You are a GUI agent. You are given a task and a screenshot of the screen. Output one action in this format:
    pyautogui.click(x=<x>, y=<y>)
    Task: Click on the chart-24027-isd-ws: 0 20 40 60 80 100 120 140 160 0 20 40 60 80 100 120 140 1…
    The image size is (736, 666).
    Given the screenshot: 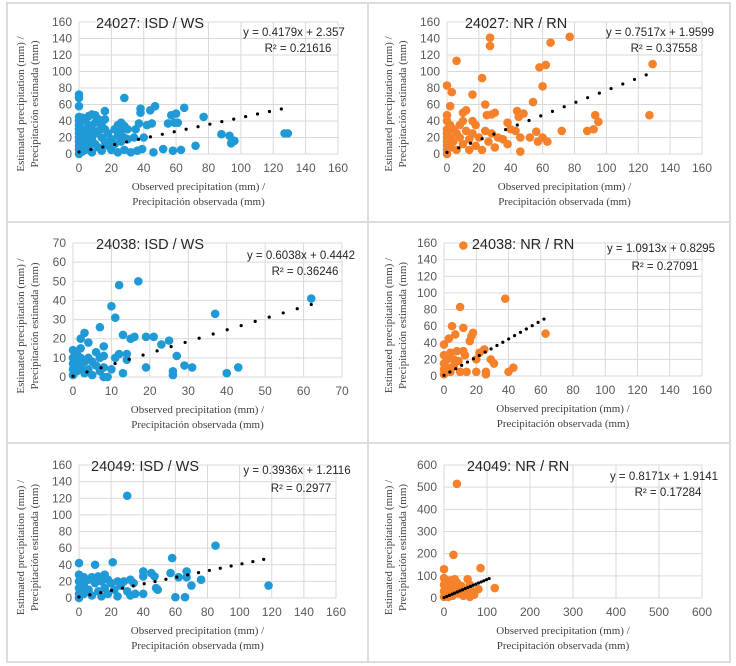 What is the action you would take?
    pyautogui.click(x=181, y=111)
    